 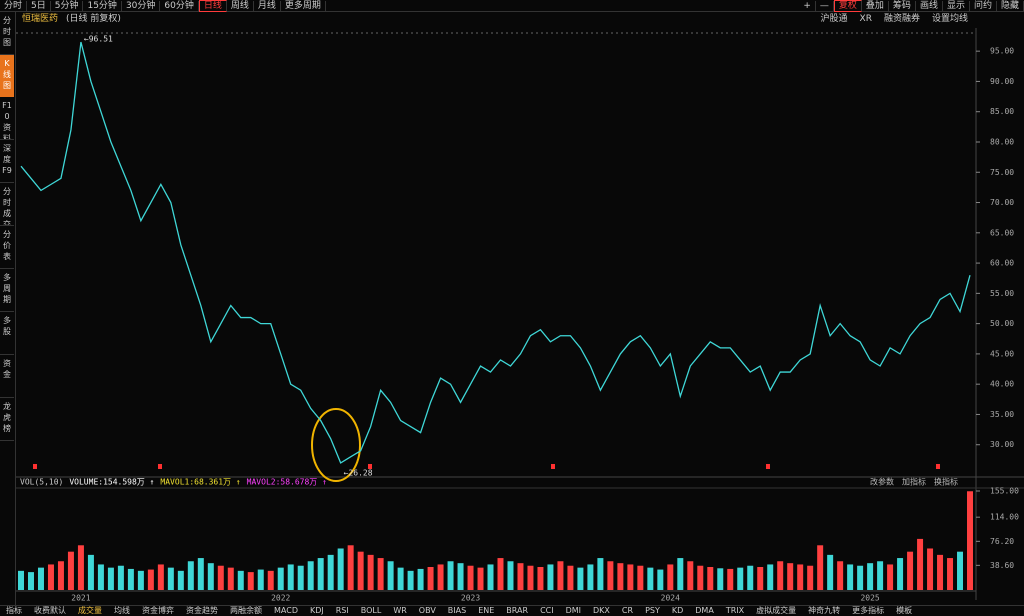 I want to click on side-tab: 龙虎榜, so click(x=7, y=419).